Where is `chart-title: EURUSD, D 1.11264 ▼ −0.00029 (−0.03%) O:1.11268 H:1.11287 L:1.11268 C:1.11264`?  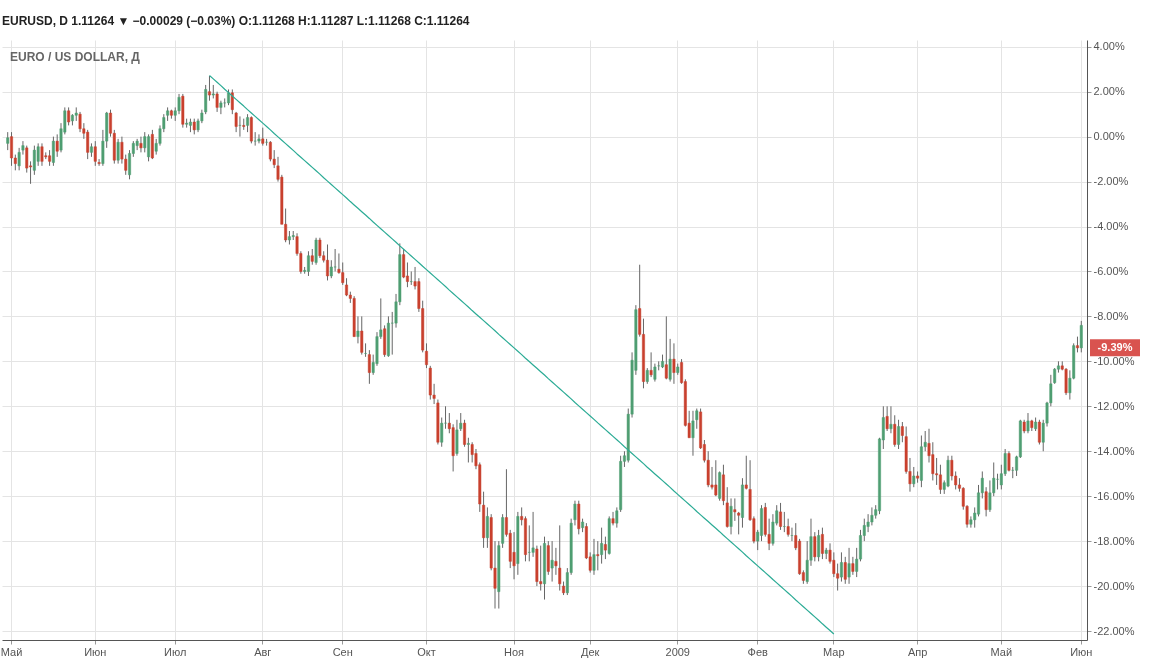
chart-title: EURUSD, D 1.11264 ▼ −0.00029 (−0.03%) O:1.11268 H:1.11287 L:1.11268 C:1.11264 is located at coordinates (236, 21).